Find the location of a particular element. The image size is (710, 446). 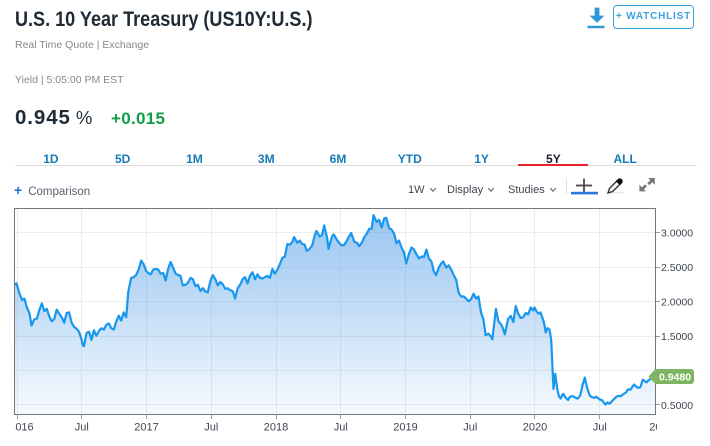

svg-text: 016 is located at coordinates (24, 428).